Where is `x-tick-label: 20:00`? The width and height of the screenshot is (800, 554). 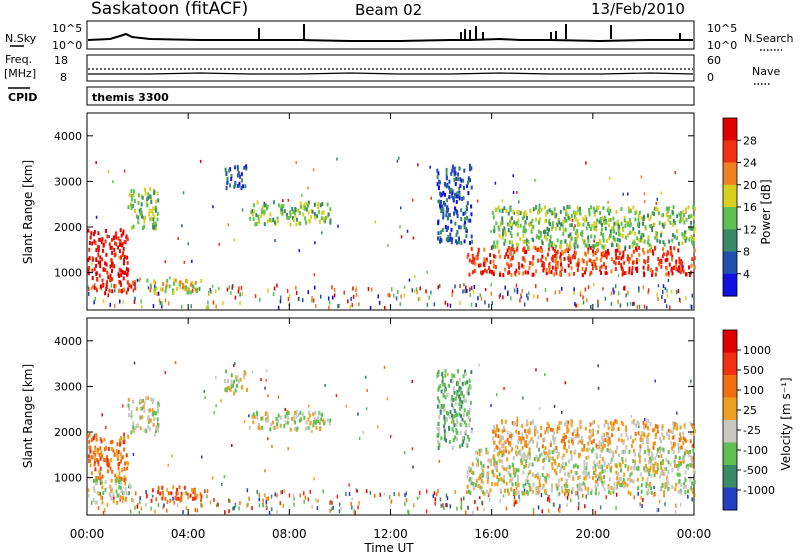
x-tick-label: 20:00 is located at coordinates (593, 534).